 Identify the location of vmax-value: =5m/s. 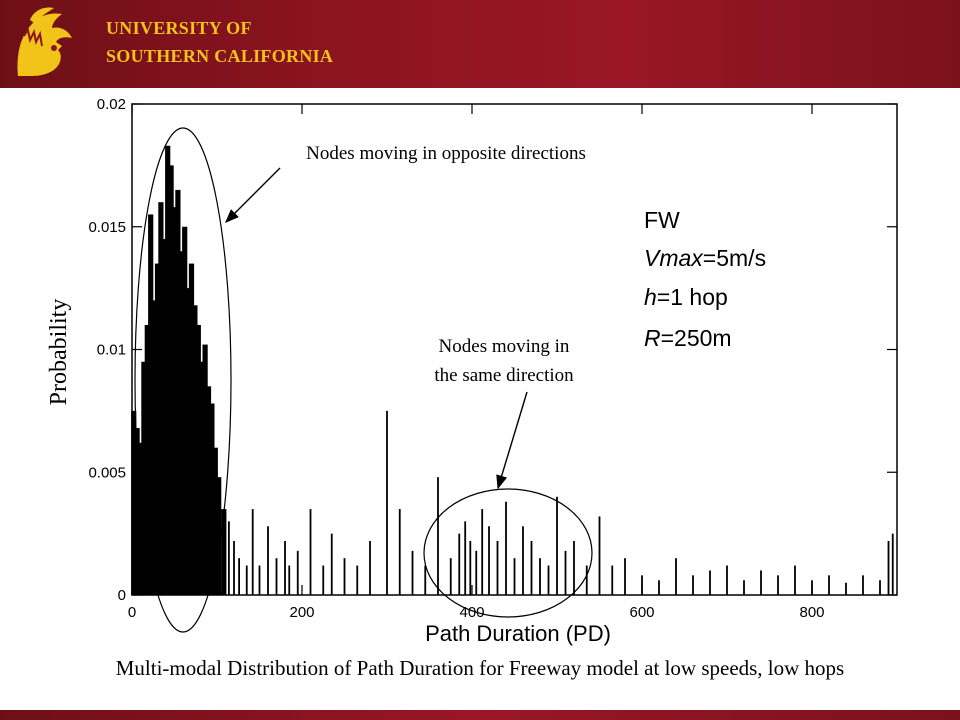
(734, 258).